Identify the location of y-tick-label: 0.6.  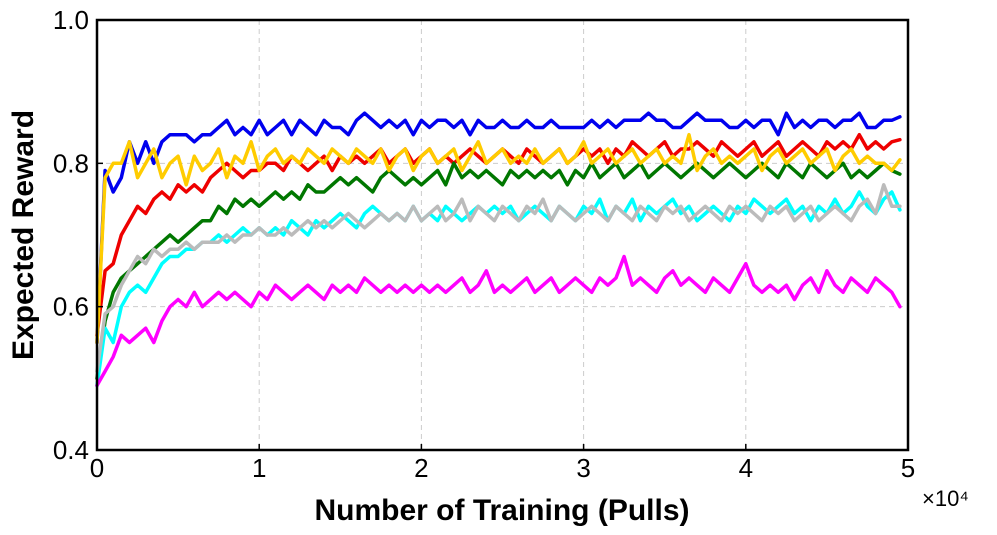
(71, 307).